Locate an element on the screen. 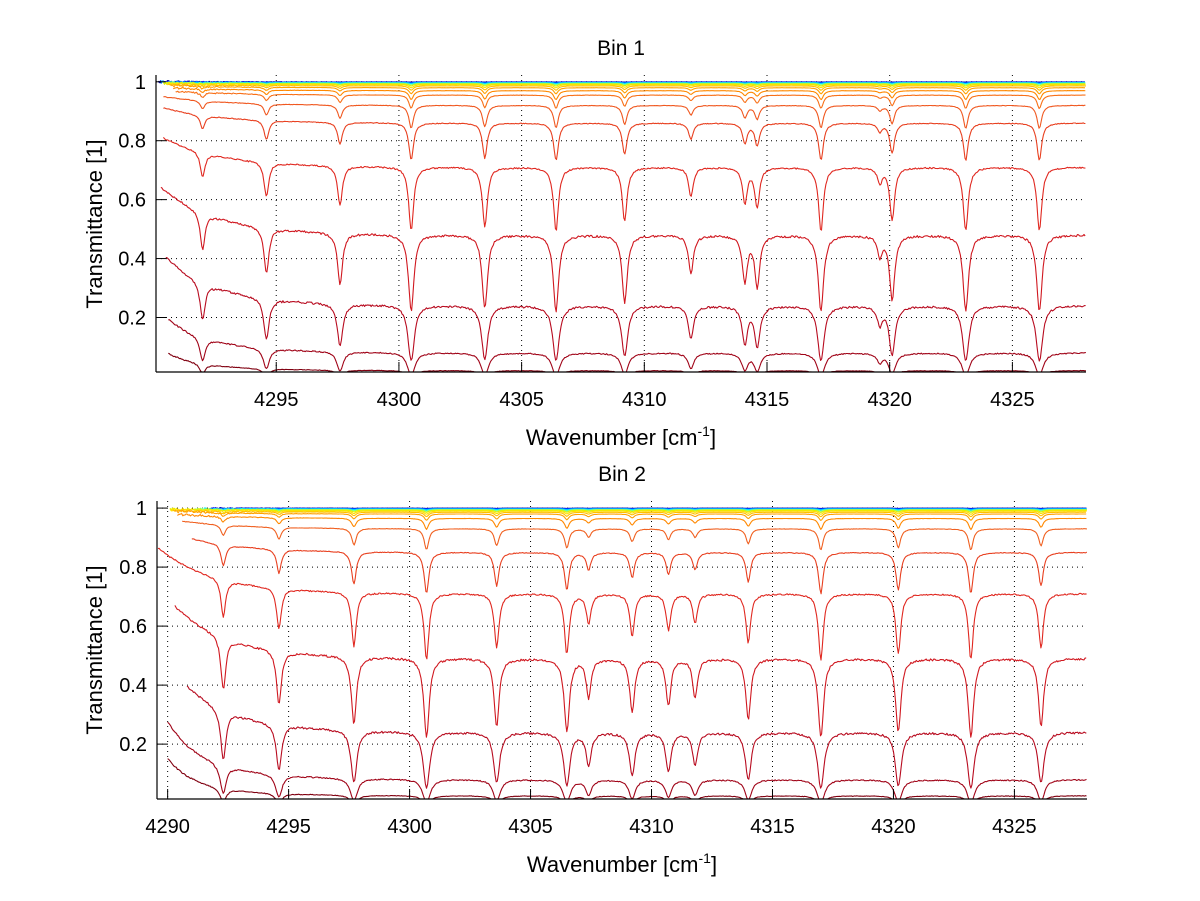  x-tick-label: 4290 is located at coordinates (167, 827).